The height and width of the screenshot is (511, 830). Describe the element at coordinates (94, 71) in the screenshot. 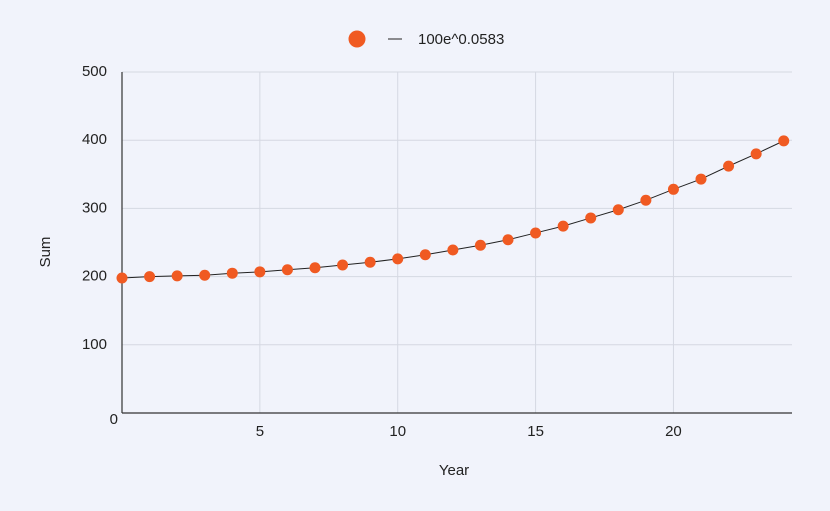

I see `y-tick-label: 500` at that location.